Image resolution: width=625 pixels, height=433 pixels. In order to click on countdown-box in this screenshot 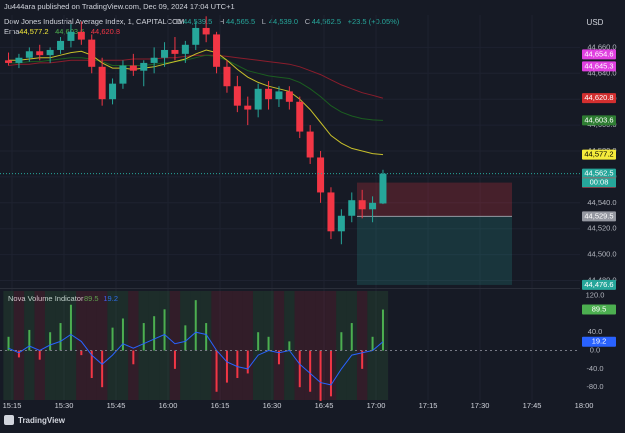, I will do `click(599, 183)`.